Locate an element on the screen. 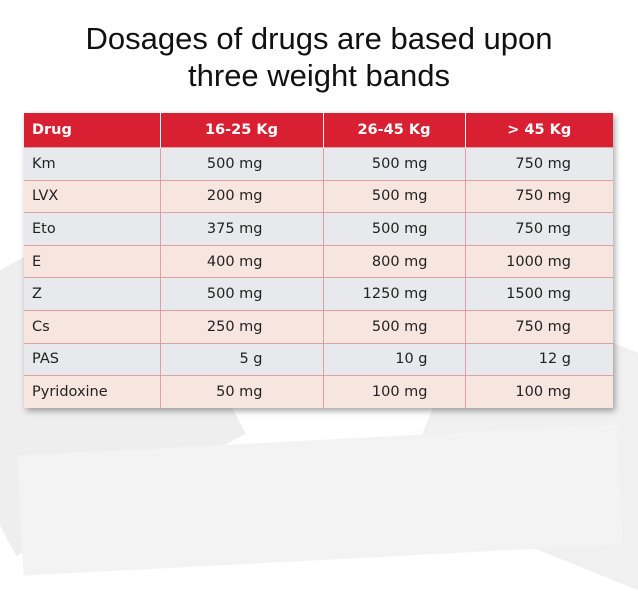  table-row: E 400 mg 800 mg 1000 mg is located at coordinates (318, 261).